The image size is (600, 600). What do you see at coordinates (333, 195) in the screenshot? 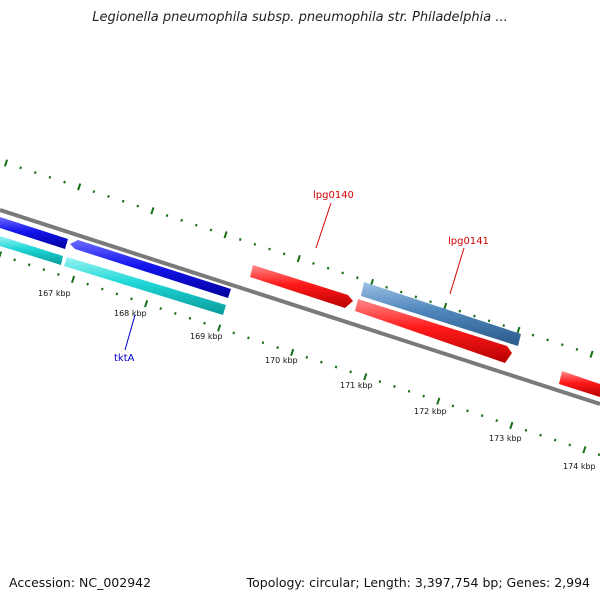
I see `gene-label-lpg0140: lpg0140` at bounding box center [333, 195].